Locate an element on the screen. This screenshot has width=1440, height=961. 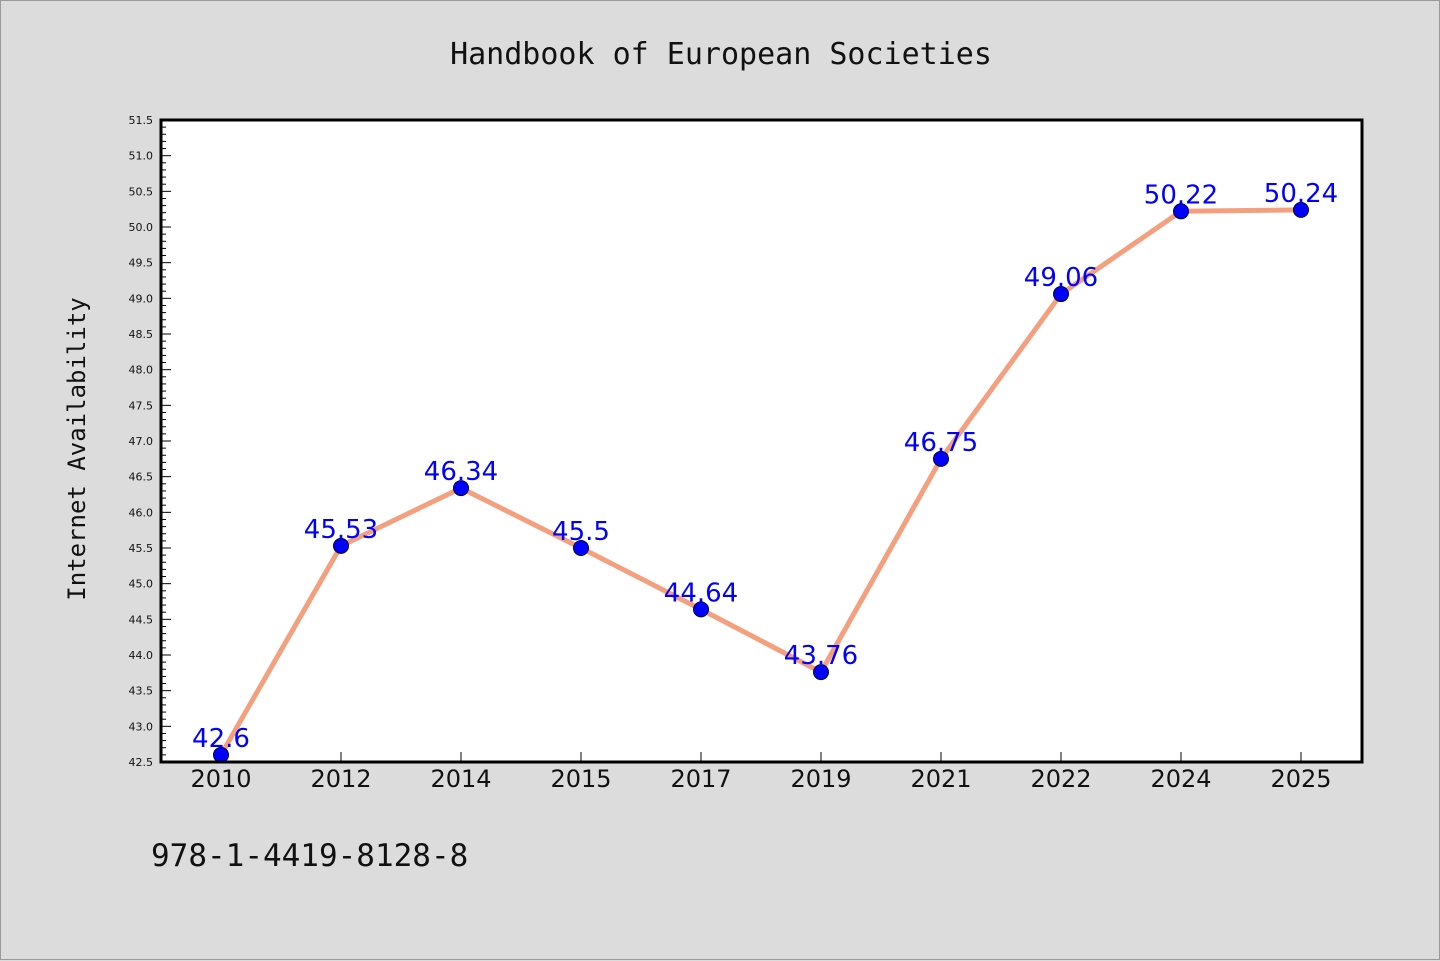
y-tick-label: 46.5 is located at coordinates (141, 477).